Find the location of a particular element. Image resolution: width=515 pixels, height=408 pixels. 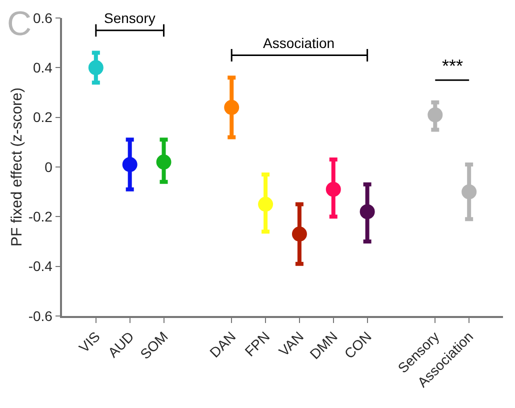

y-tick-label: -0.2 is located at coordinates (40, 216).